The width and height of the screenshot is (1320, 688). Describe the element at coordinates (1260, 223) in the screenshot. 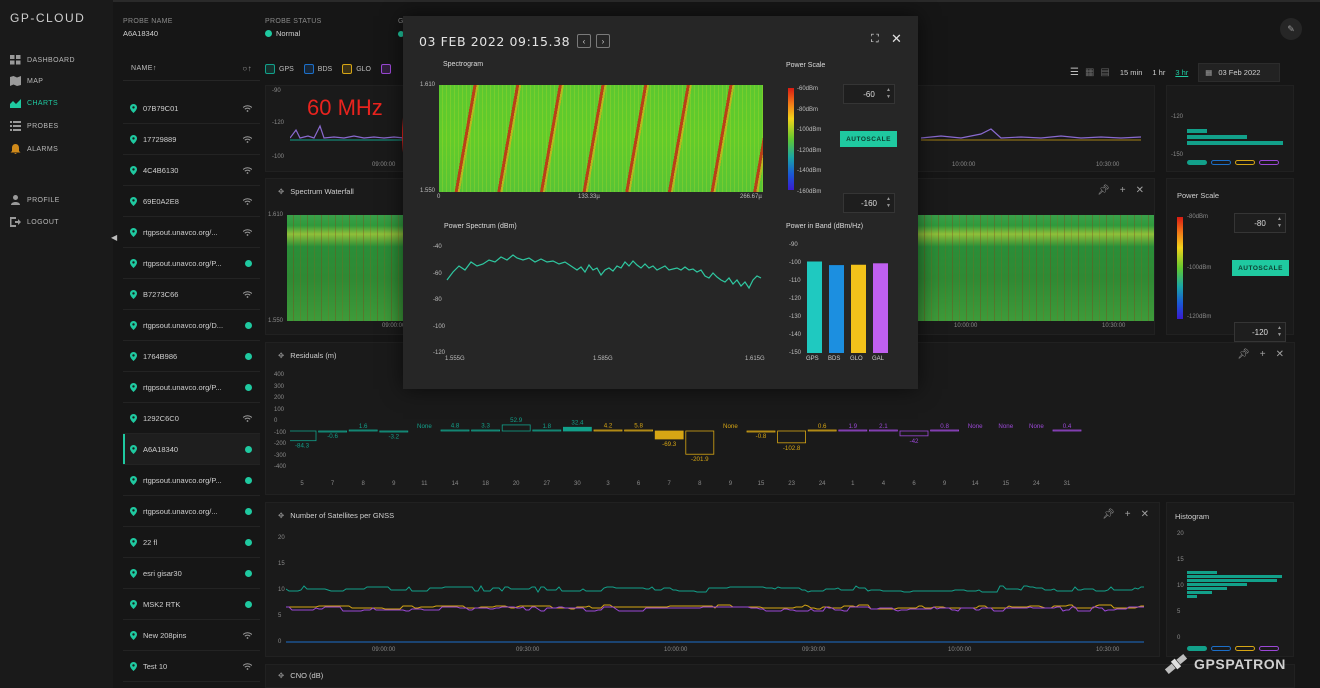

I see `scale-max-input: -80 ▲ ▼` at that location.